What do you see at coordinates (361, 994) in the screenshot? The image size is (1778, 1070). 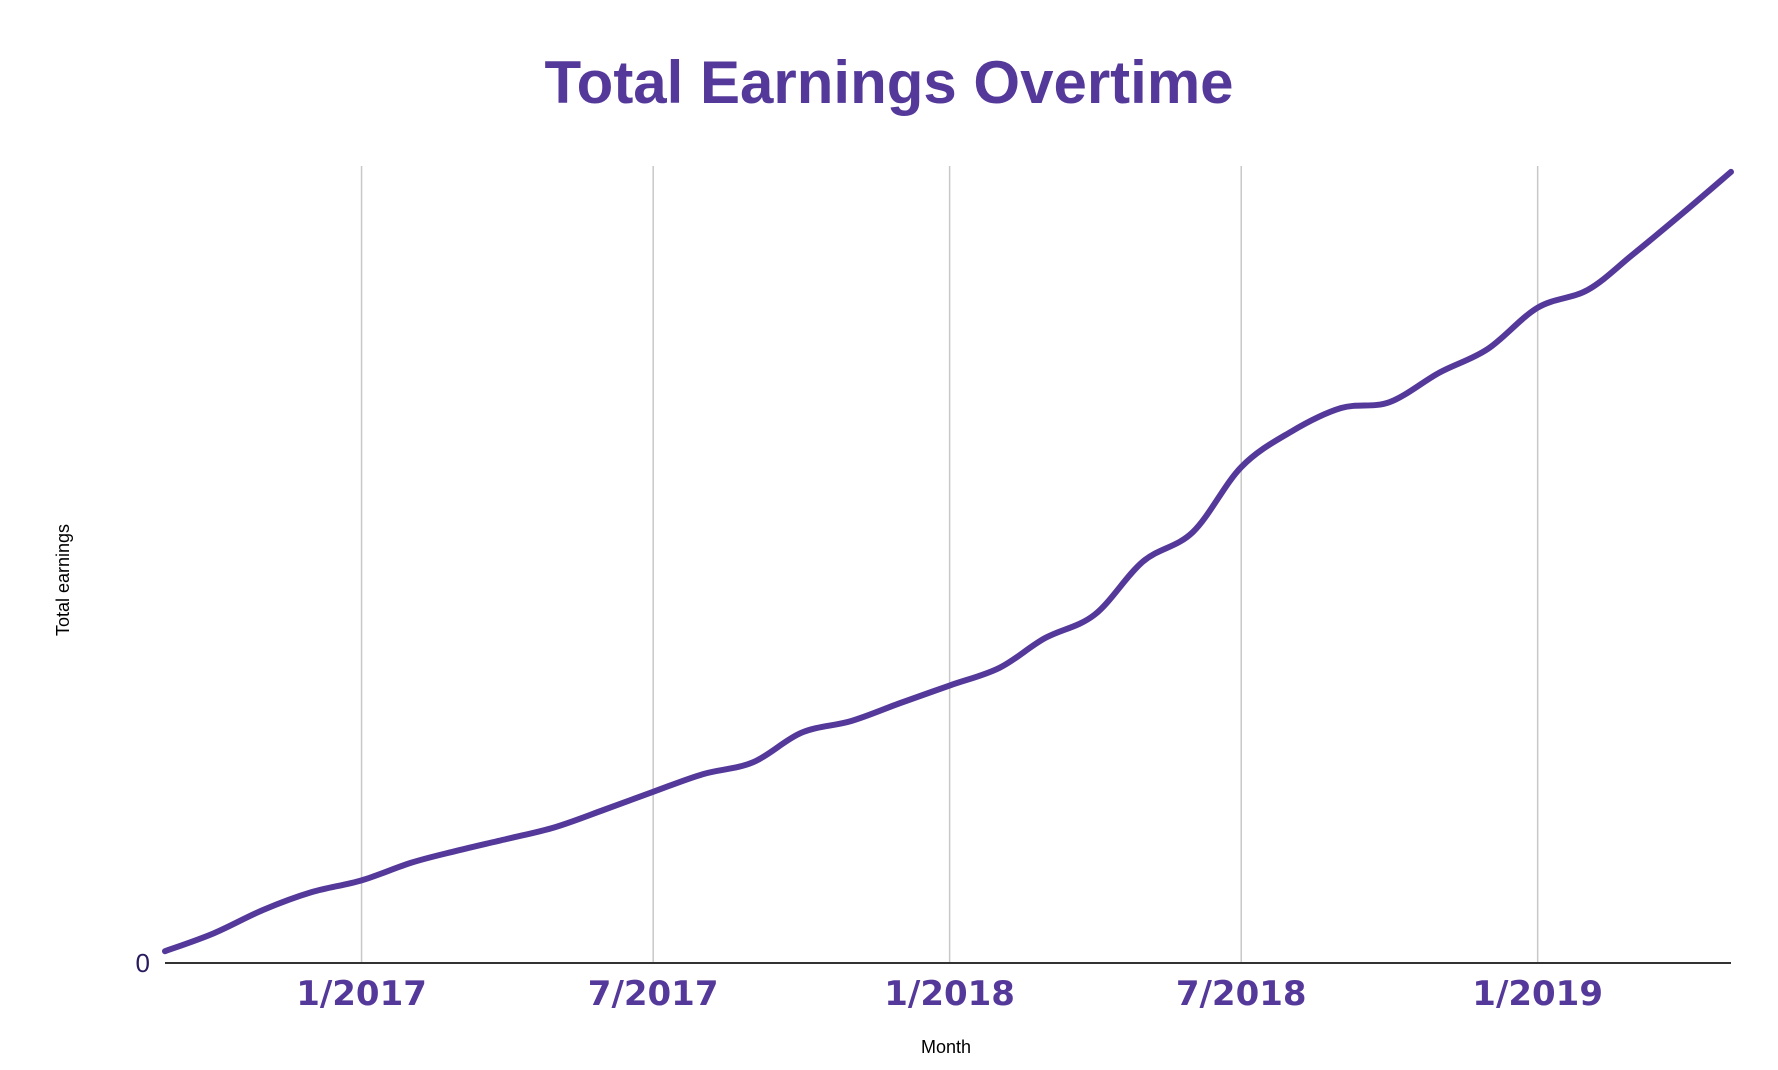 I see `x-tick-label: 1/2017` at bounding box center [361, 994].